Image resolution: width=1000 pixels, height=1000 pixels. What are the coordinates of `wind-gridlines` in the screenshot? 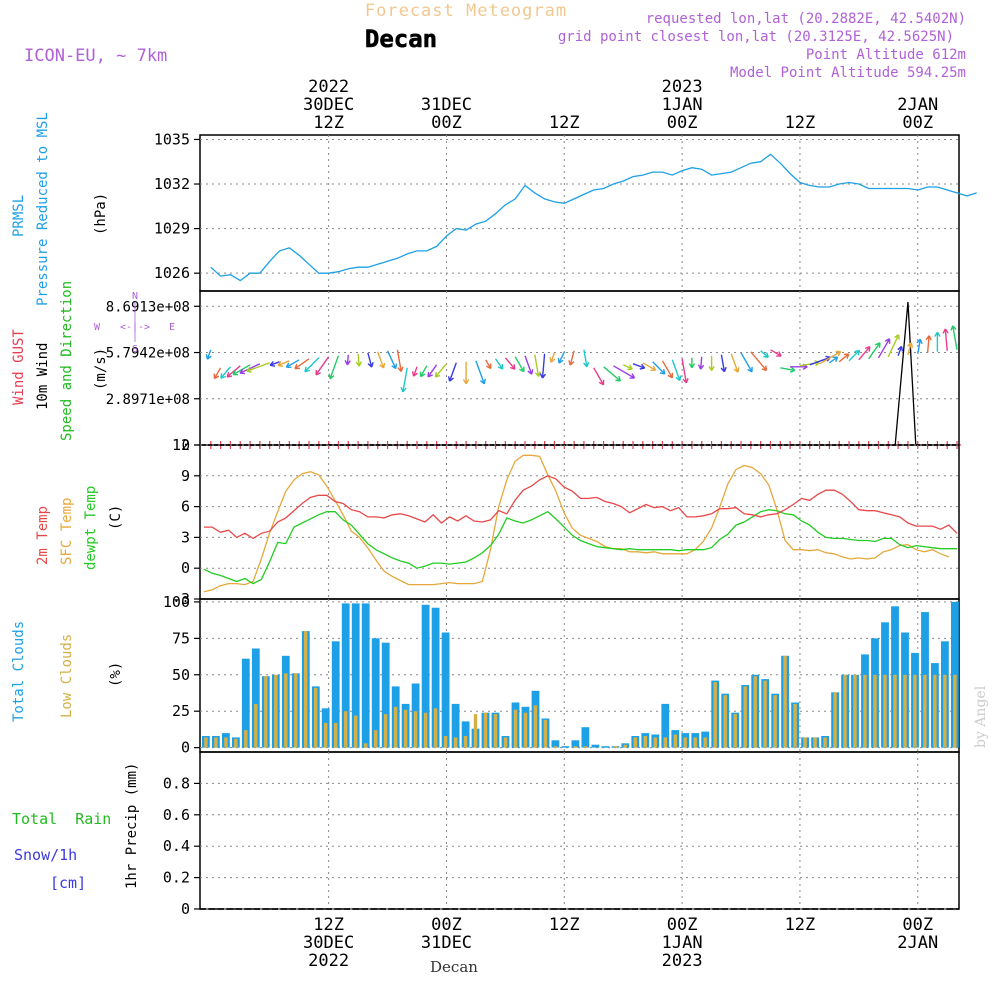 It's located at (579, 368).